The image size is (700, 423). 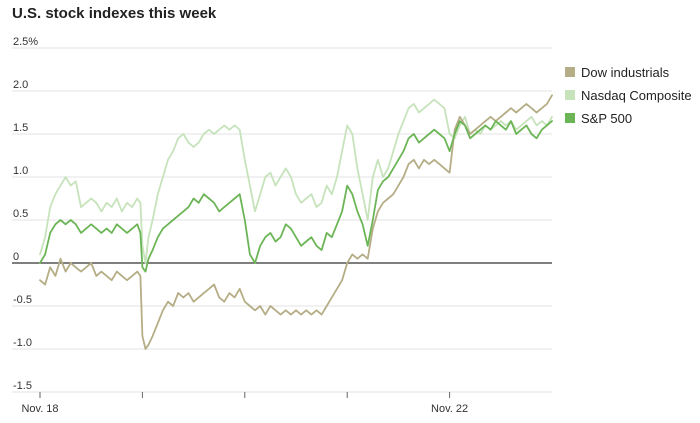 I want to click on y-axis-ticks: 2.5% 2.0 1.5 1.0 0.5 0 -0.5 -1.0 -1.5, so click(x=25, y=214).